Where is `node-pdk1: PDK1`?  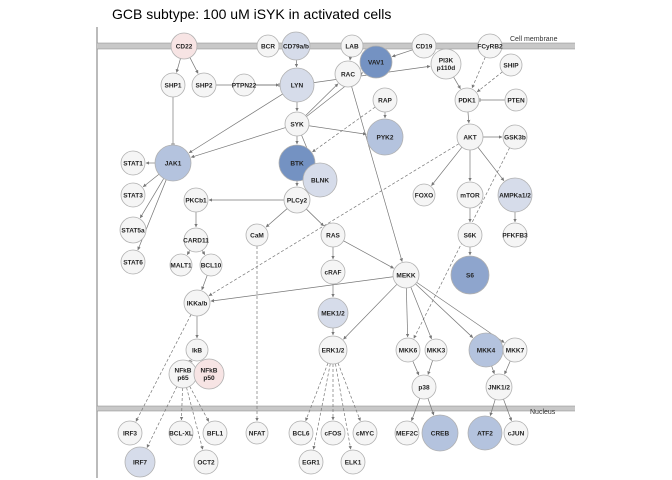
node-pdk1: PDK1 is located at coordinates (467, 100).